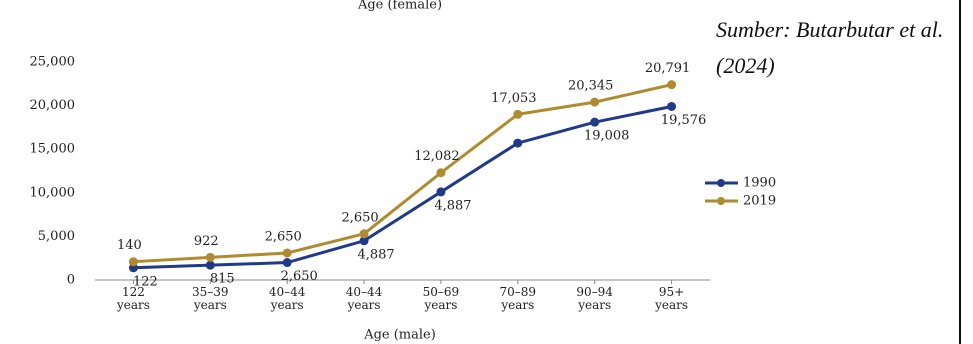  Describe the element at coordinates (129, 245) in the screenshot. I see `data-label: 140` at that location.